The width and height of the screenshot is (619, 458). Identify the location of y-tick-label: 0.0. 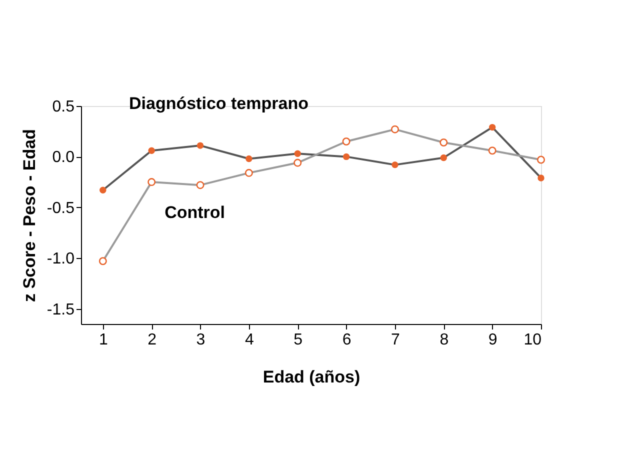
(63, 157).